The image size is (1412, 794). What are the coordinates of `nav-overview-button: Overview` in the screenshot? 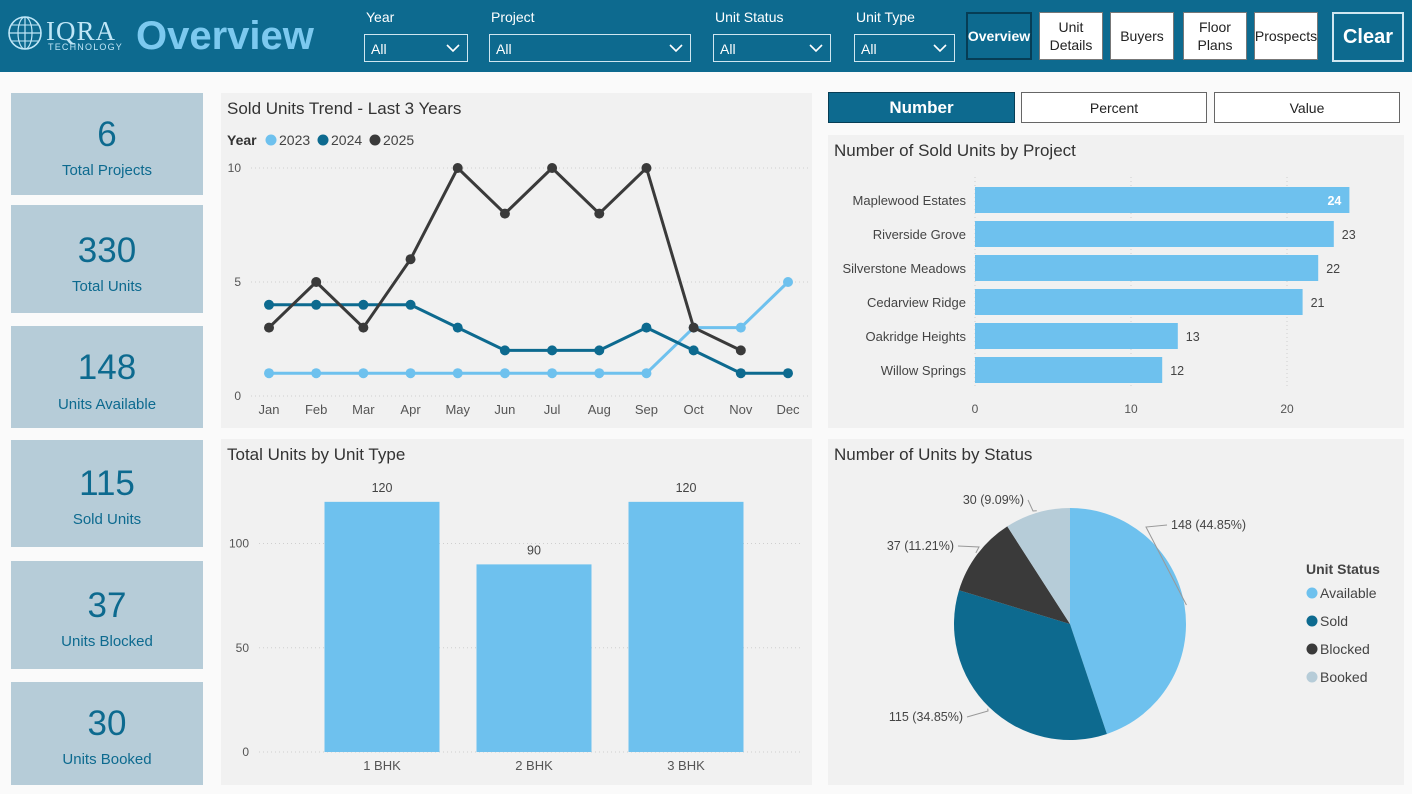 It's located at (999, 36).